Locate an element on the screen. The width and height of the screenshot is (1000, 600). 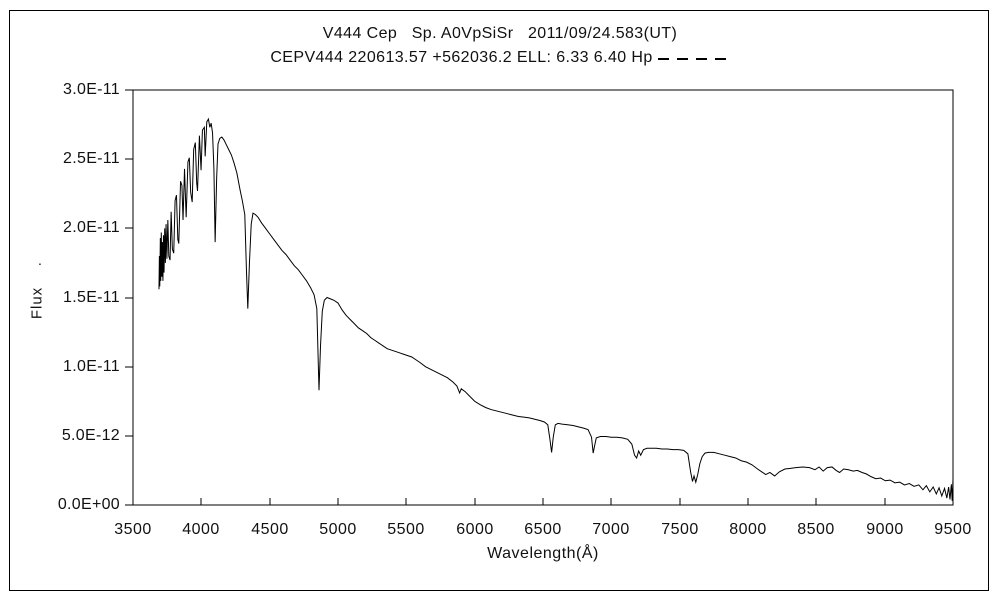
y-tick-label: 3.0E-11 is located at coordinates (91, 89).